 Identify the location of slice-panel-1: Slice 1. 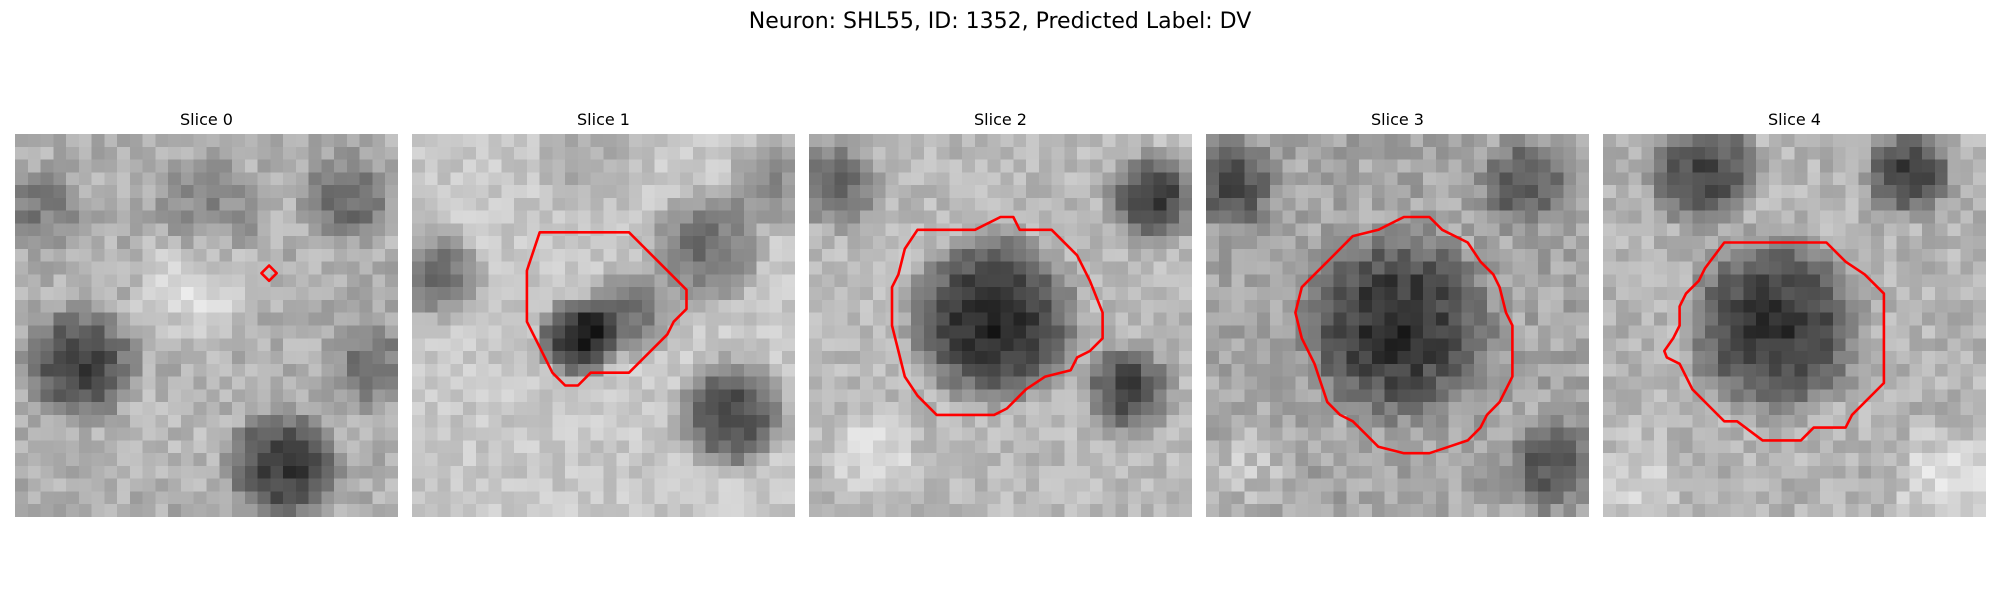
(603, 313).